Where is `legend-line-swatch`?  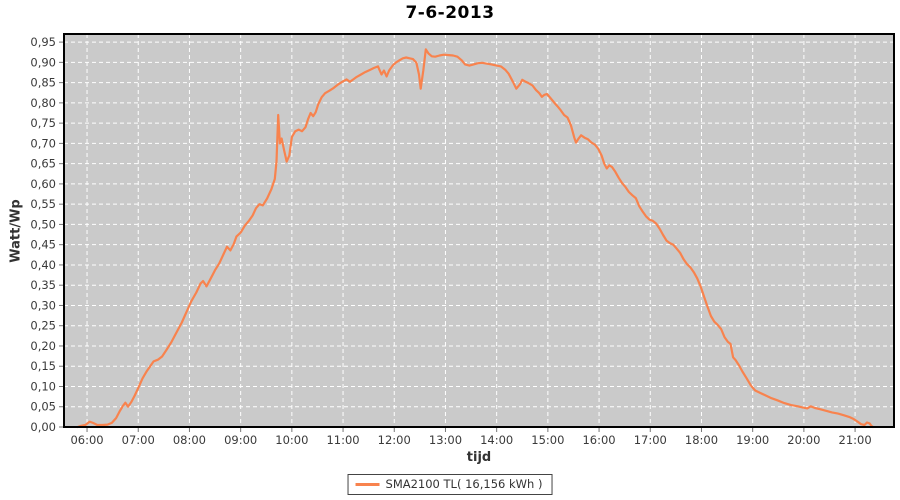
legend-line-swatch is located at coordinates (367, 484).